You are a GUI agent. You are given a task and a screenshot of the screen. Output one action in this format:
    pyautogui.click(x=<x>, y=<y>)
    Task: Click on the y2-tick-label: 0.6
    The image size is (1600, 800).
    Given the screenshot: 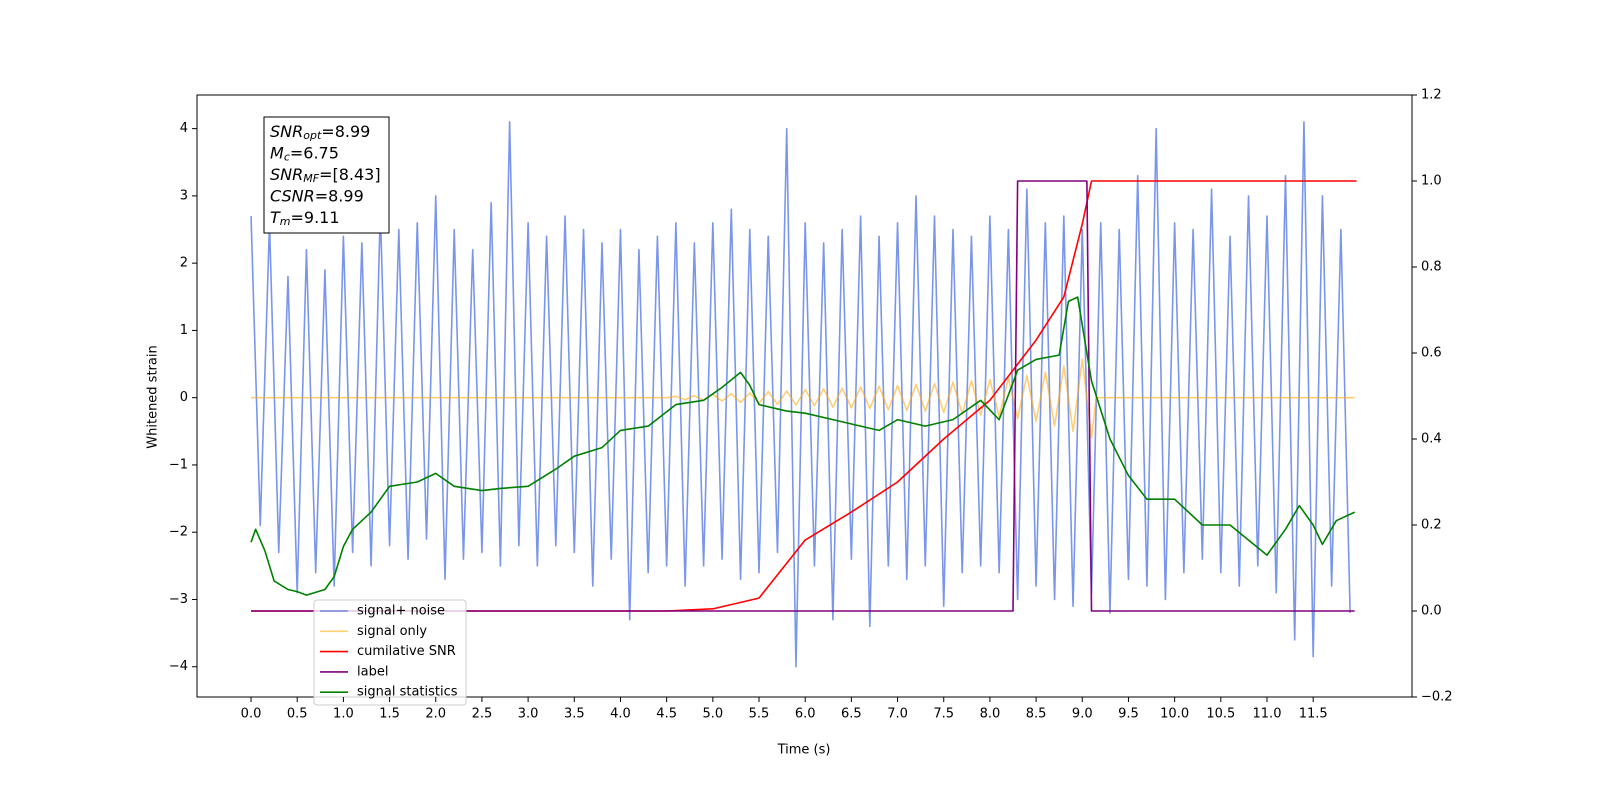 What is the action you would take?
    pyautogui.click(x=1431, y=353)
    